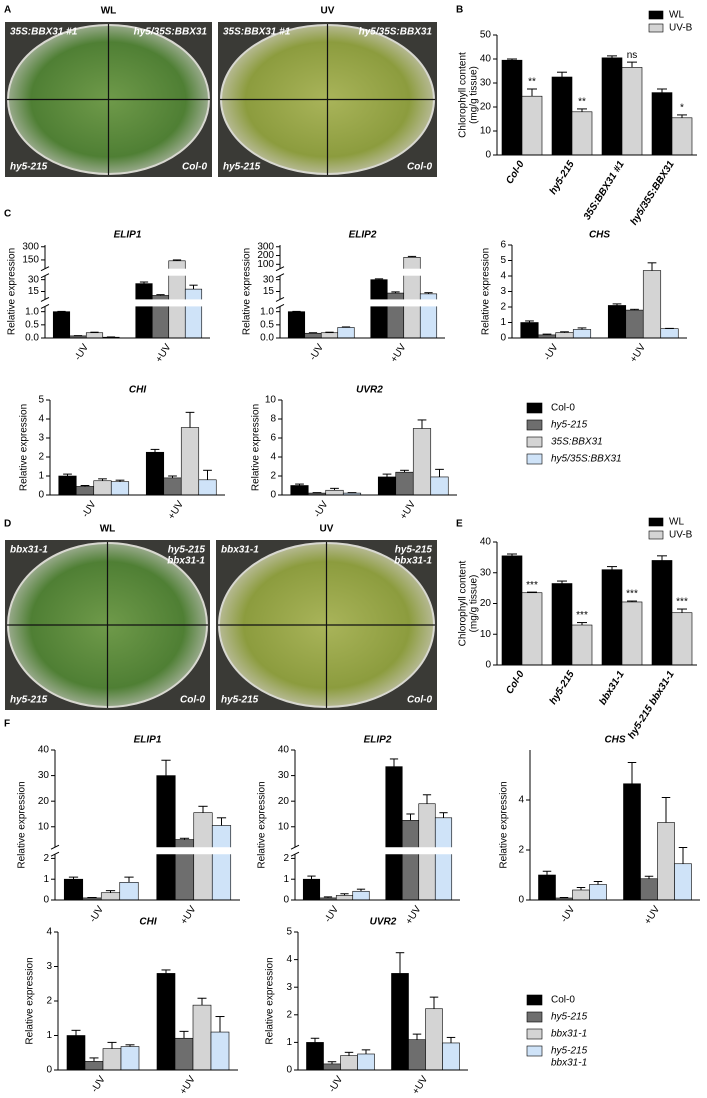 Image resolution: width=707 pixels, height=1098 pixels. Describe the element at coordinates (328, 11) in the screenshot. I see `plate-title: UV` at that location.